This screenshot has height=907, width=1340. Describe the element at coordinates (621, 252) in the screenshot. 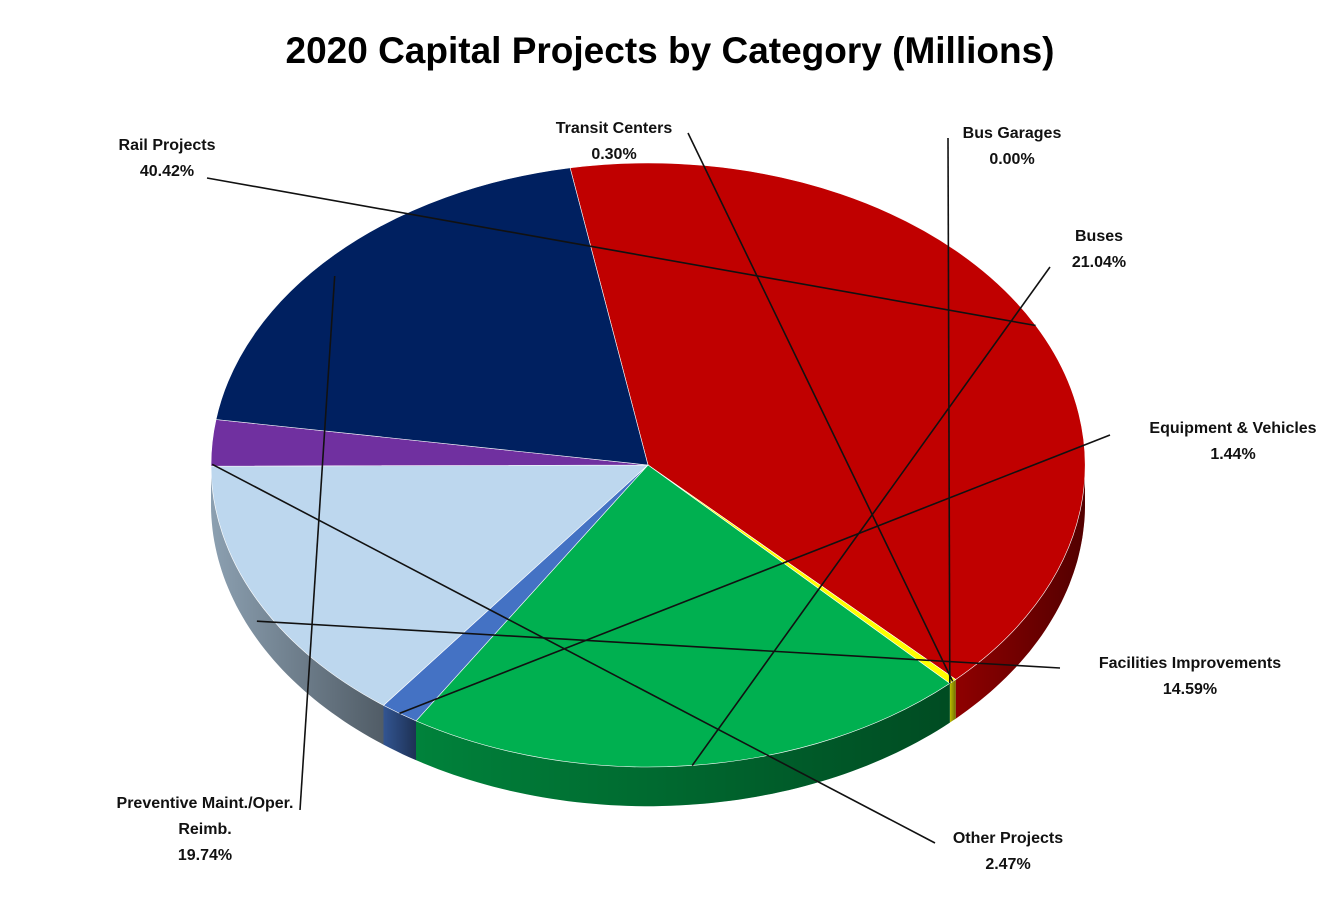

I see `leader-line-rail-projects` at that location.